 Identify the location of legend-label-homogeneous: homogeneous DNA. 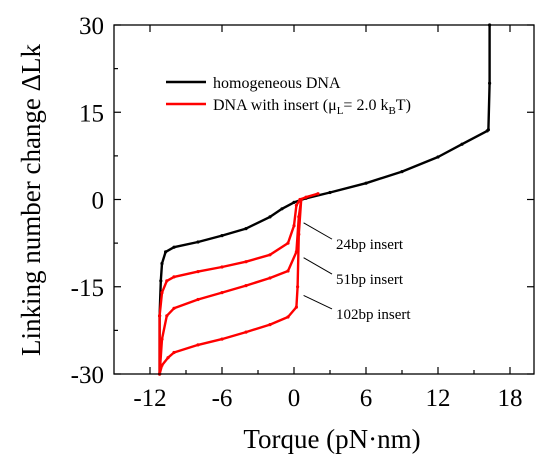
(277, 83).